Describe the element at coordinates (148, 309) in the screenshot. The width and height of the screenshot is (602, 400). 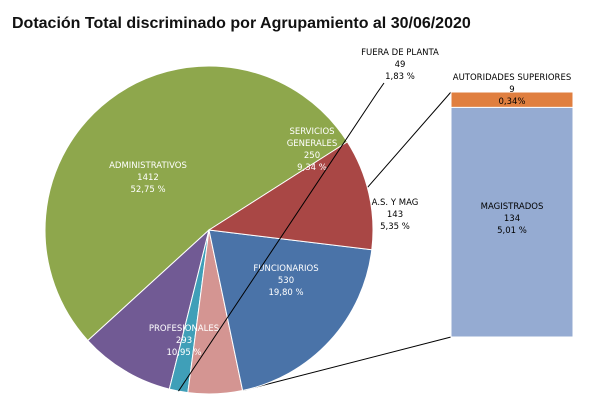
I see `pie-slice-servicios-generales` at that location.